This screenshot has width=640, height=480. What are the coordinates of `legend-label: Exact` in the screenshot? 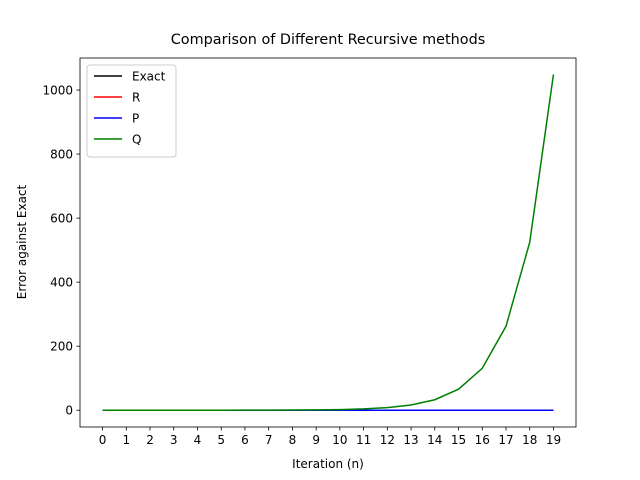 It's located at (149, 77).